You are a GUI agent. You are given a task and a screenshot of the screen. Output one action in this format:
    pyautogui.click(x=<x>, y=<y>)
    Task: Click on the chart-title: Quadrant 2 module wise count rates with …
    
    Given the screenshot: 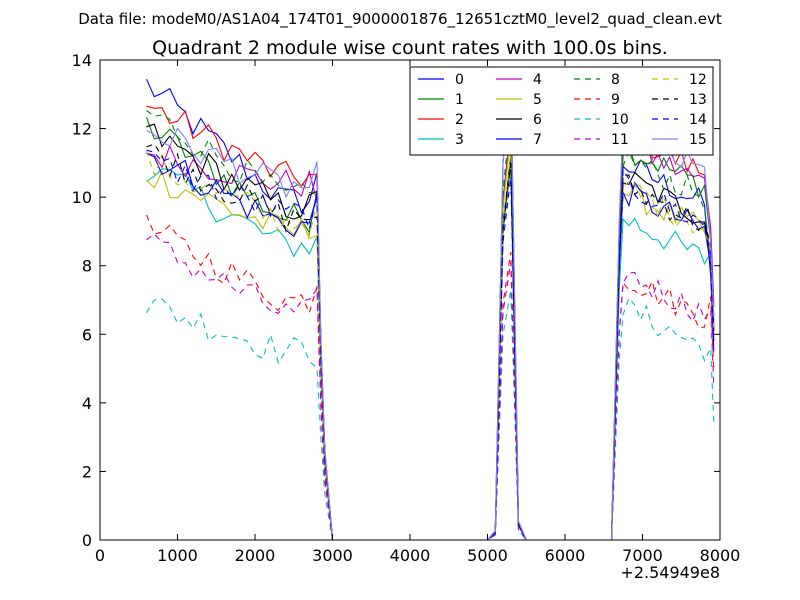 What is the action you would take?
    pyautogui.click(x=410, y=48)
    